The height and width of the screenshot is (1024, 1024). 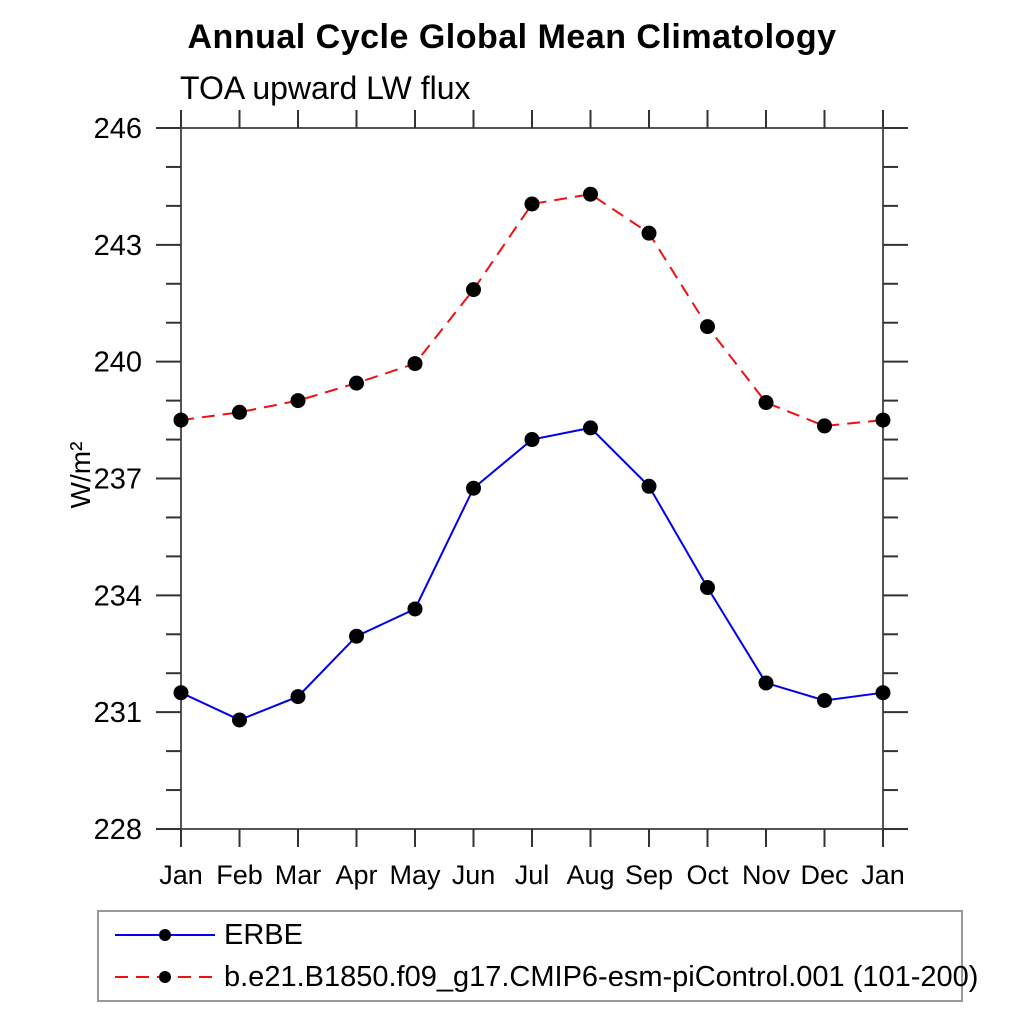 I want to click on x-tick-label: Jul, so click(x=532, y=875).